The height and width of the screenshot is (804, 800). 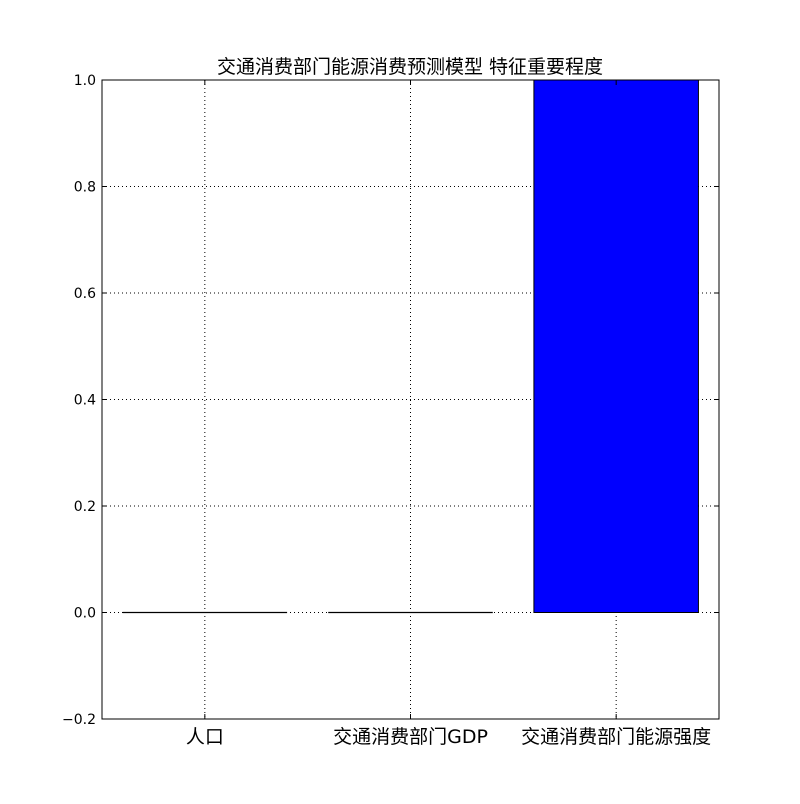 I want to click on x-tick-label: 交通消费部门GDP, so click(x=410, y=737).